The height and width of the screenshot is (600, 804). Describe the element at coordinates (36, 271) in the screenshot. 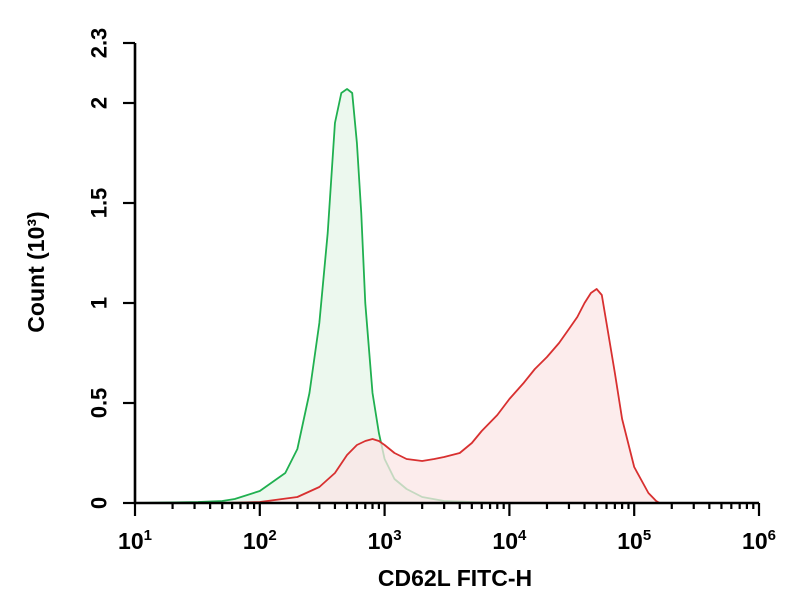

I see `y-axis-title: Count (10³)` at that location.